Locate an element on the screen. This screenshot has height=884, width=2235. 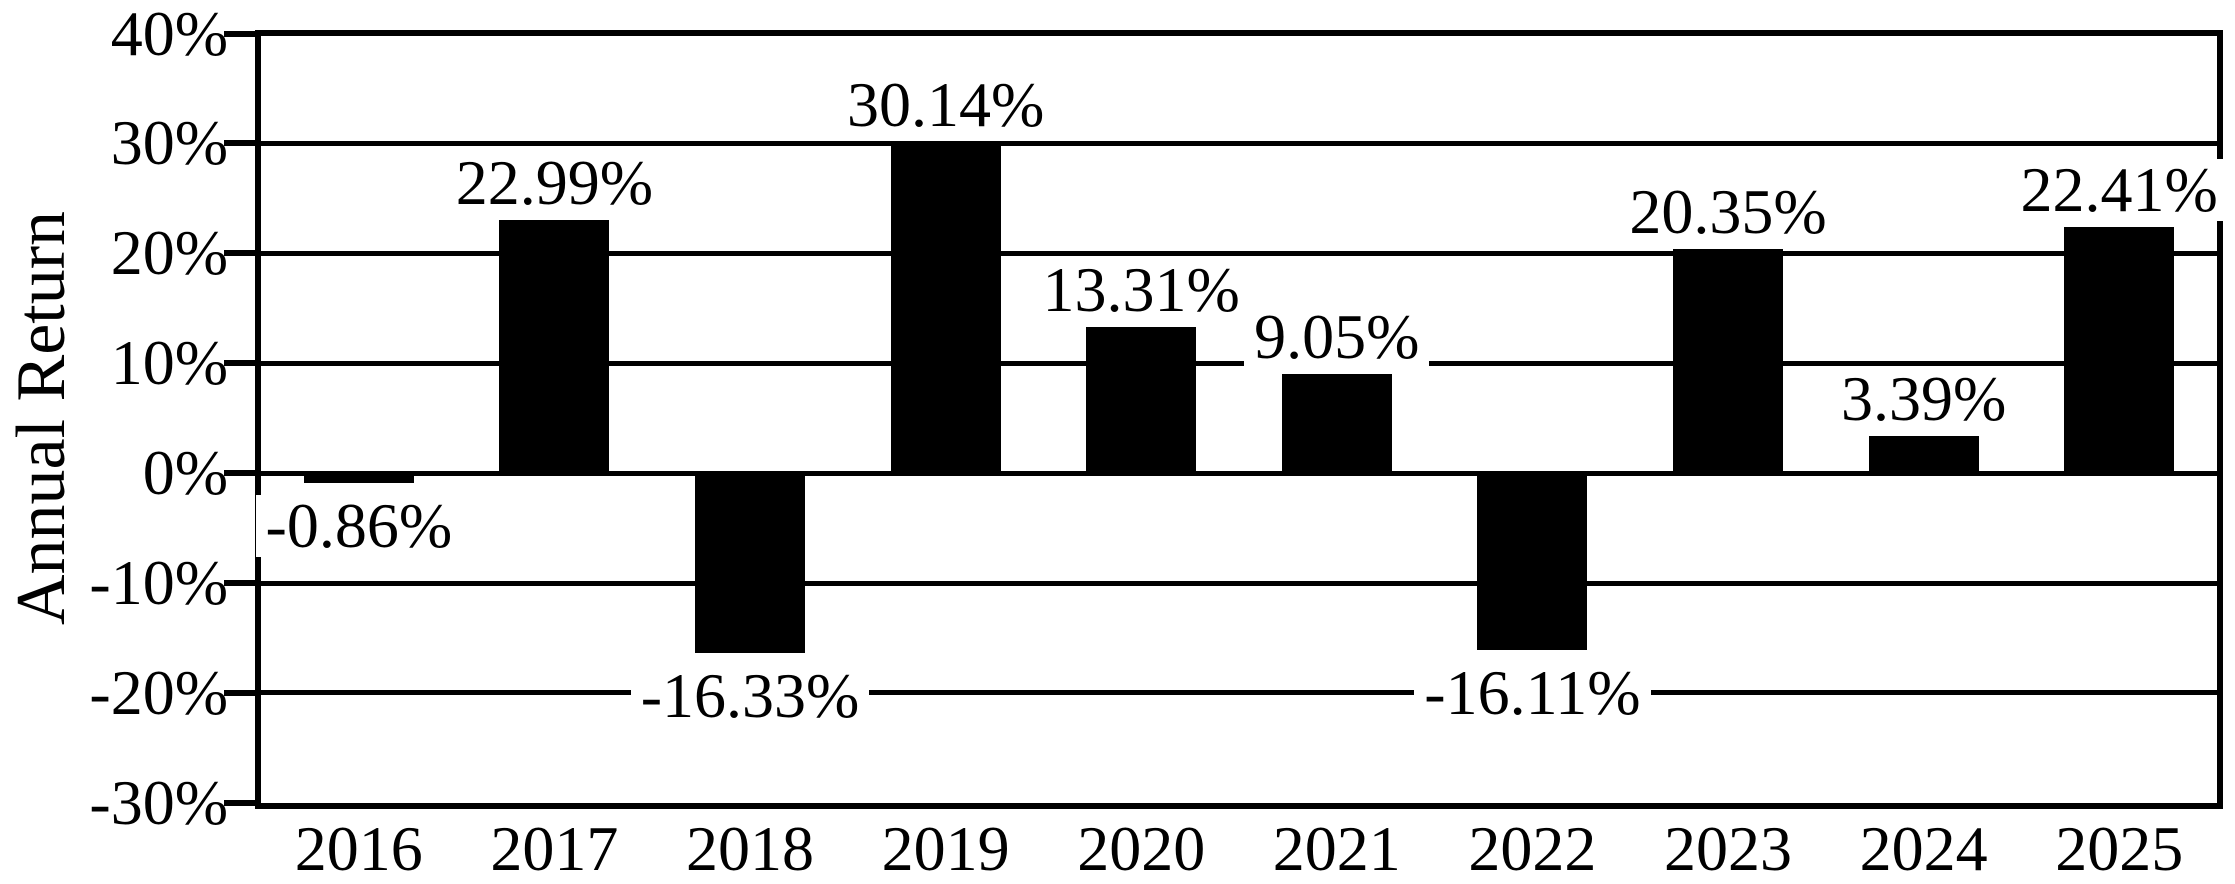
ytick-label--10: -10% is located at coordinates (158, 582).